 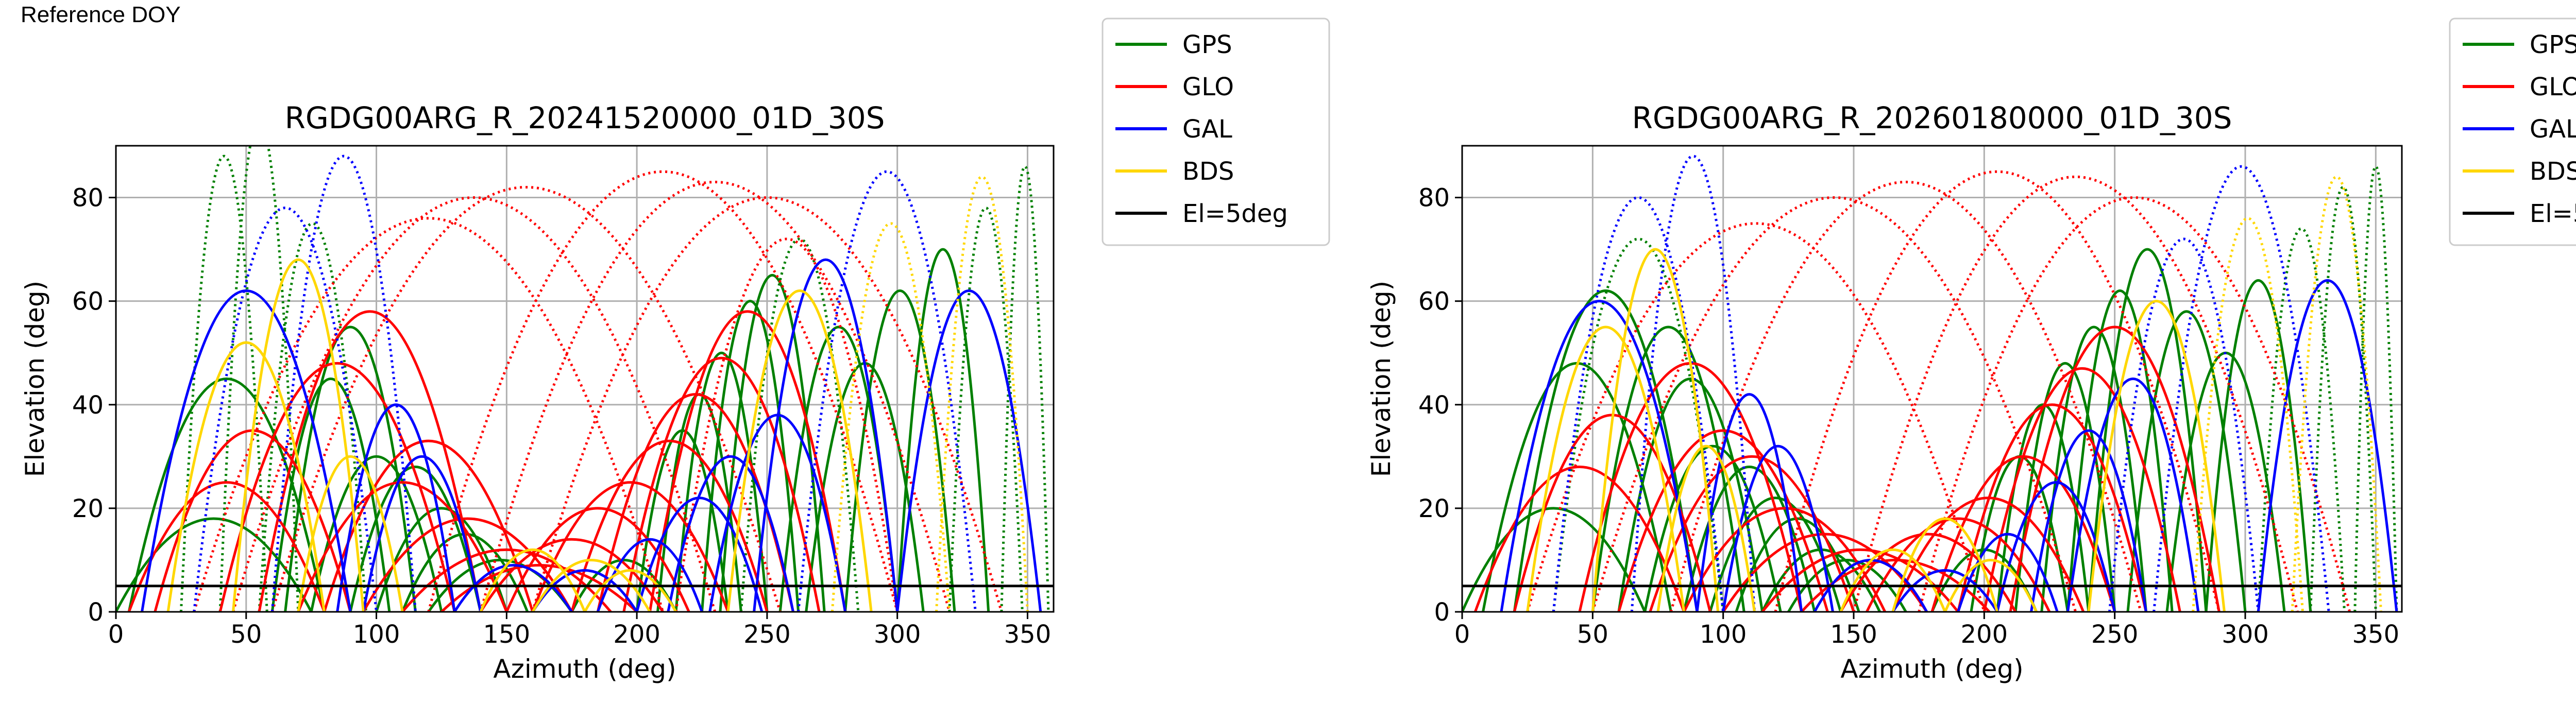 What do you see at coordinates (1028, 634) in the screenshot?
I see `x-tick-label: 350` at bounding box center [1028, 634].